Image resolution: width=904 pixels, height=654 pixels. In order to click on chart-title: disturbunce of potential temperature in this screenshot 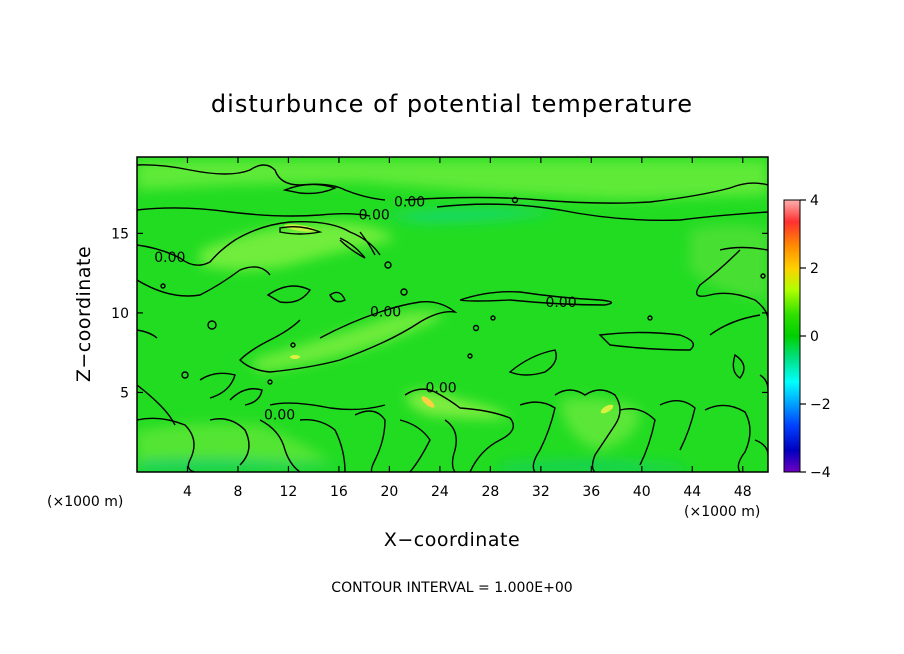, I will do `click(452, 104)`.